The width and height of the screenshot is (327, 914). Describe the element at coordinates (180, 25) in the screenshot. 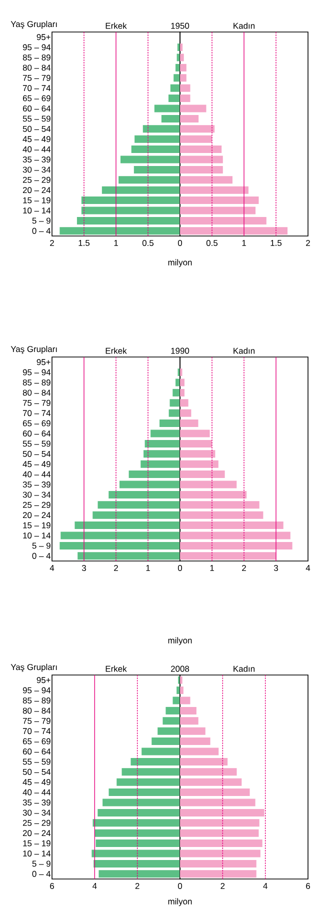

I see `chart-title: 1950` at that location.